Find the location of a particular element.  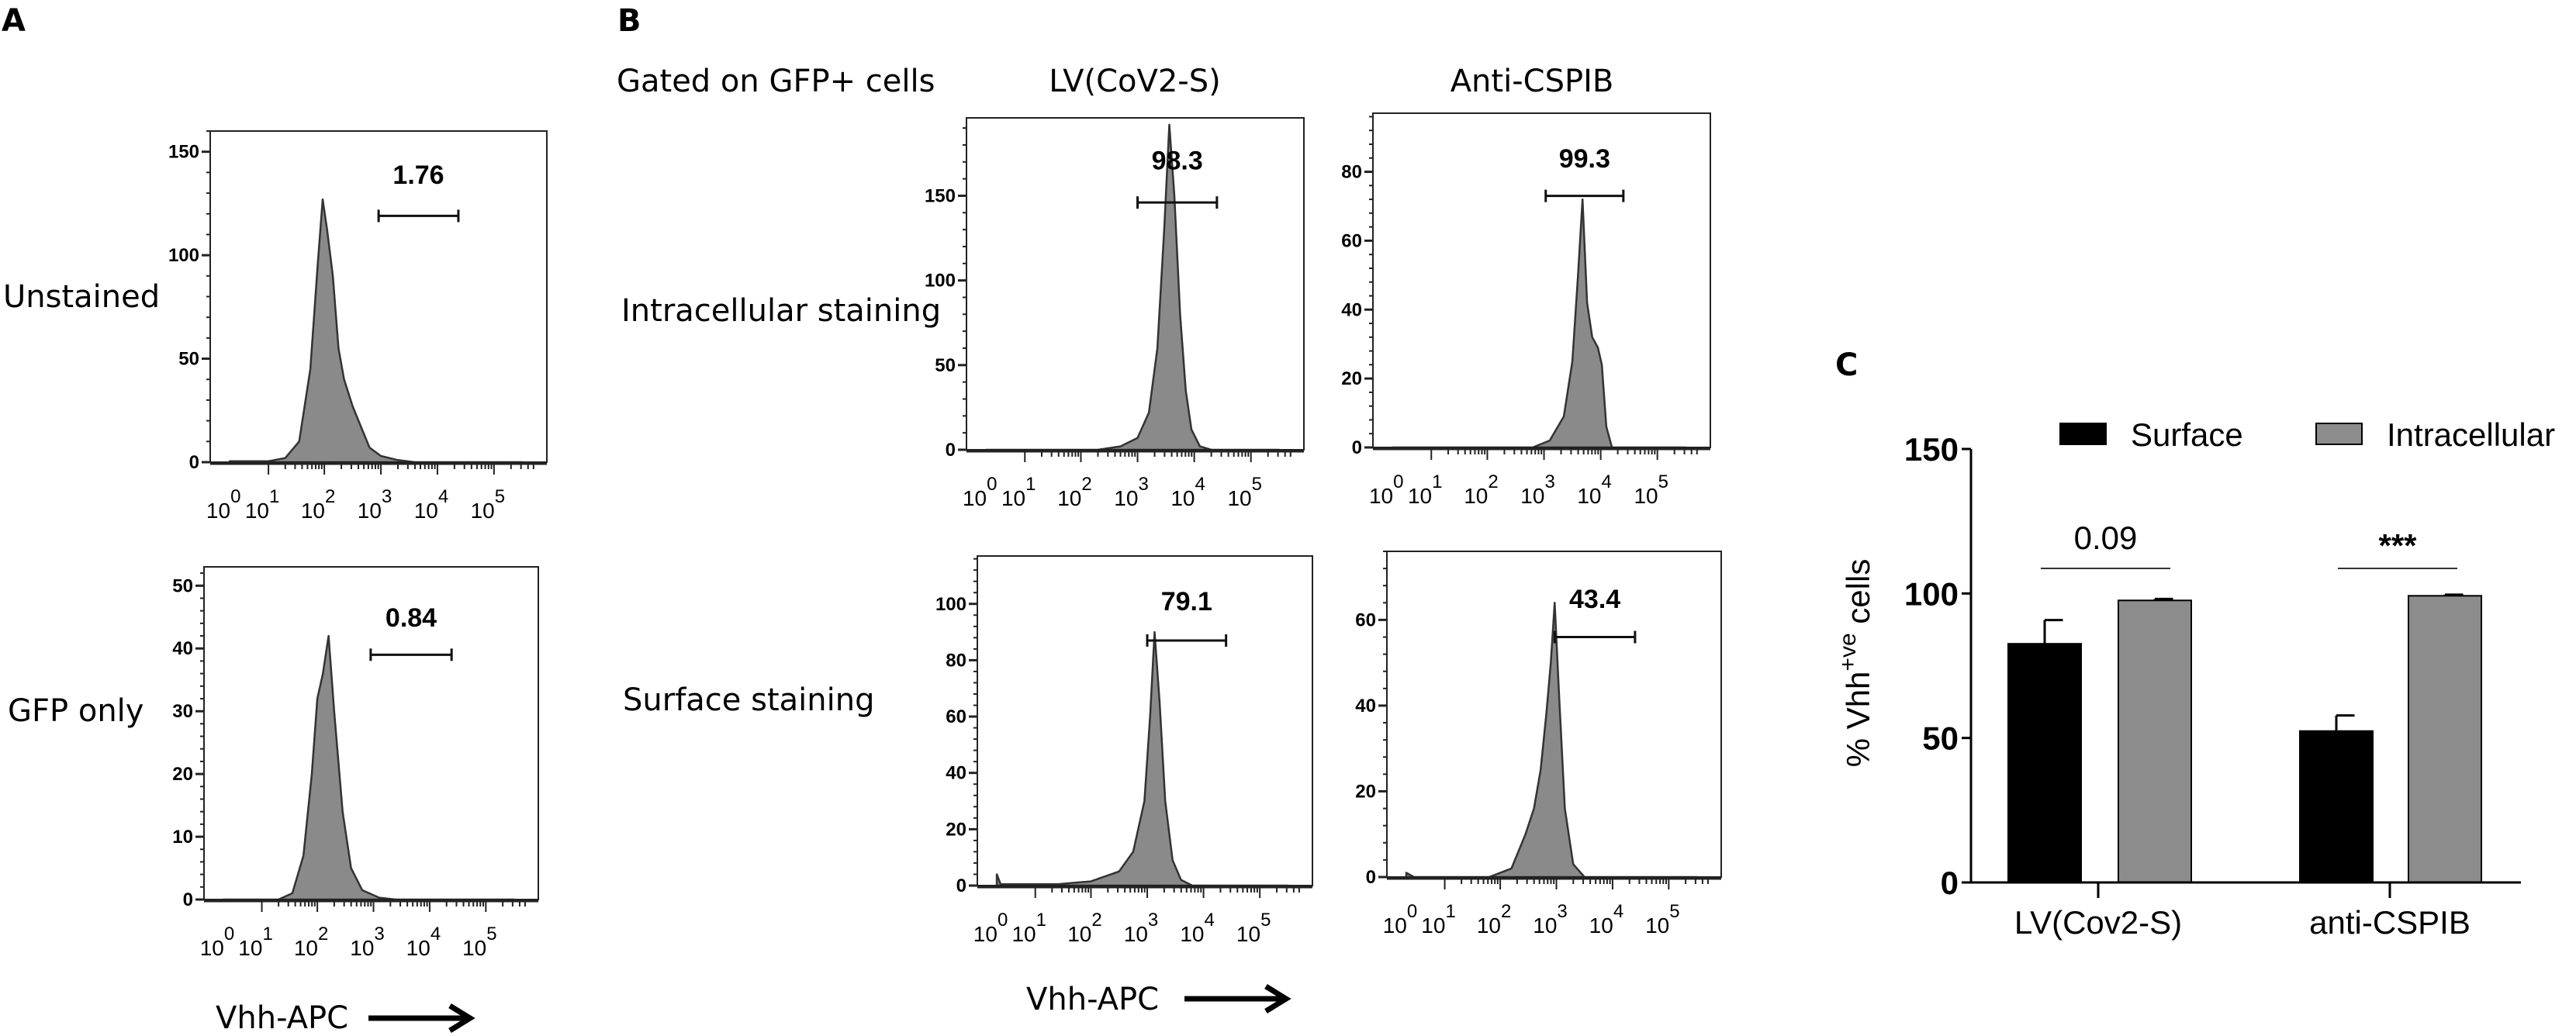

row-label-gfp-only: GFP only is located at coordinates (75, 711).